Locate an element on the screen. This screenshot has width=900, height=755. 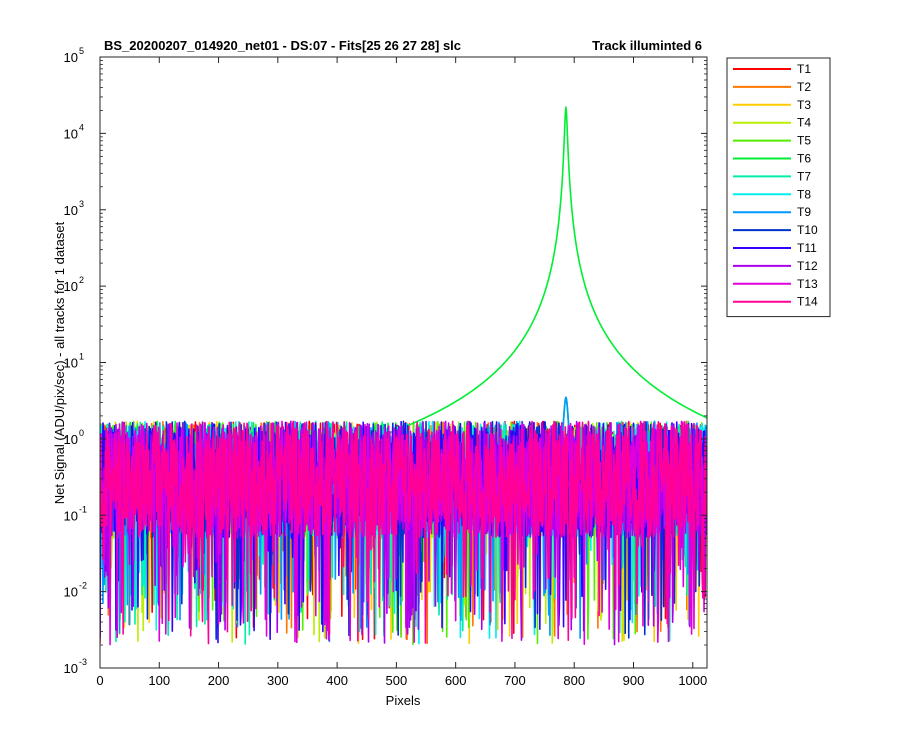
y-tick-exponent: 1 is located at coordinates (81, 357).